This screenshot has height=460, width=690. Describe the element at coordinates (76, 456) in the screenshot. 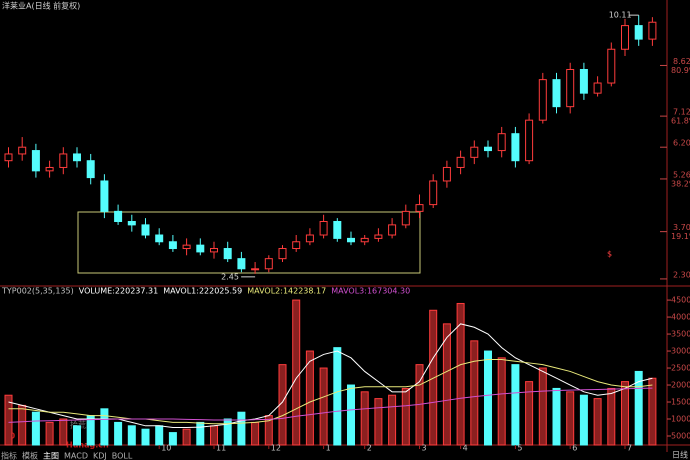

I see `tab: MACD` at that location.